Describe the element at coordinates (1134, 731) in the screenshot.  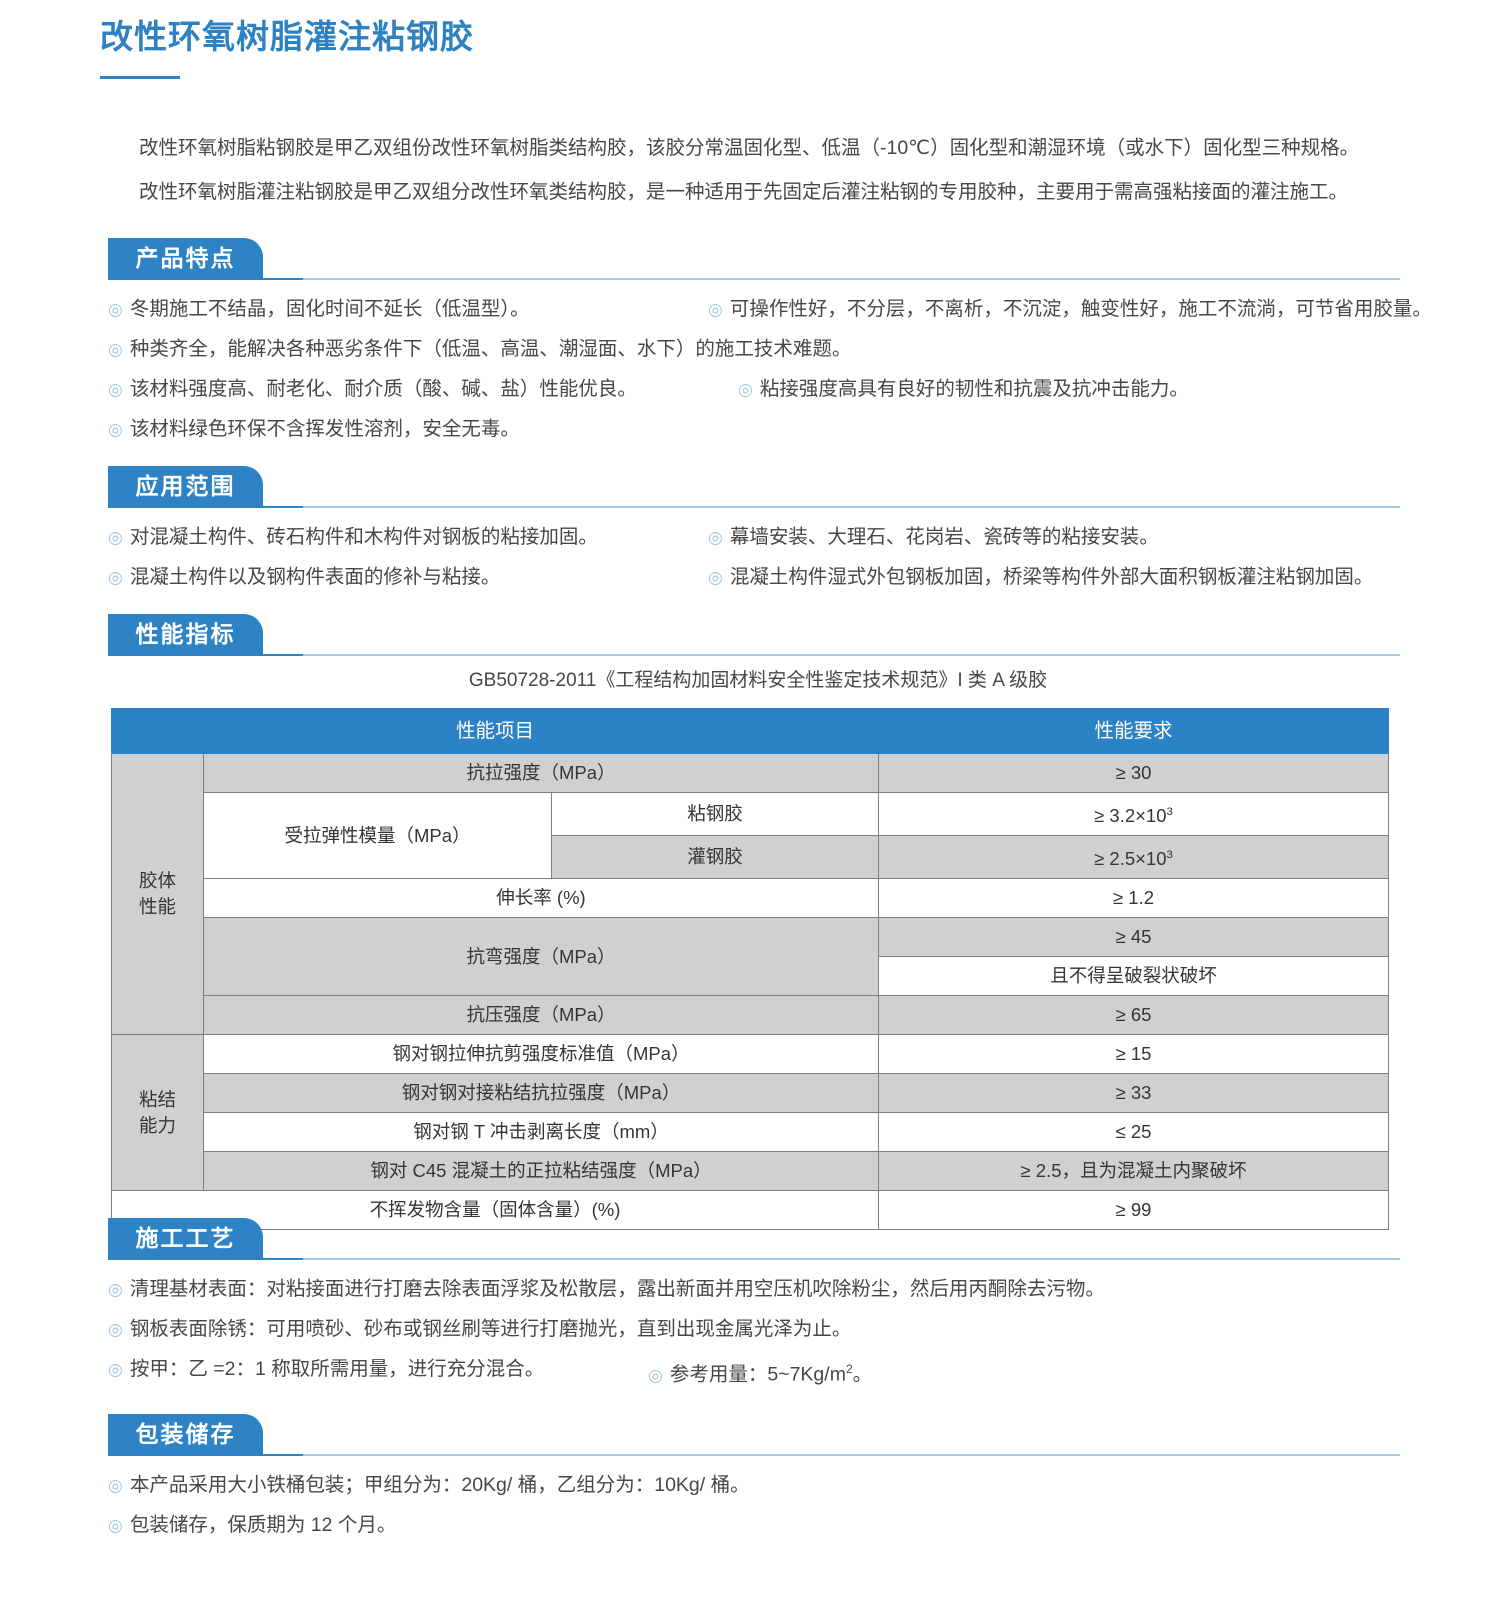
I see `table-header-requirement: 性能要求` at that location.